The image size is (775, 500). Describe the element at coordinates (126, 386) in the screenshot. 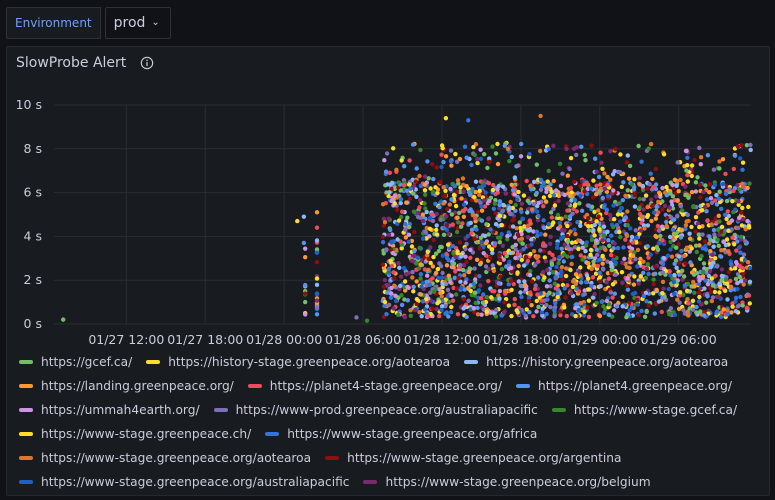

I see `legend-item: https://landing.greenpeace.org/` at that location.